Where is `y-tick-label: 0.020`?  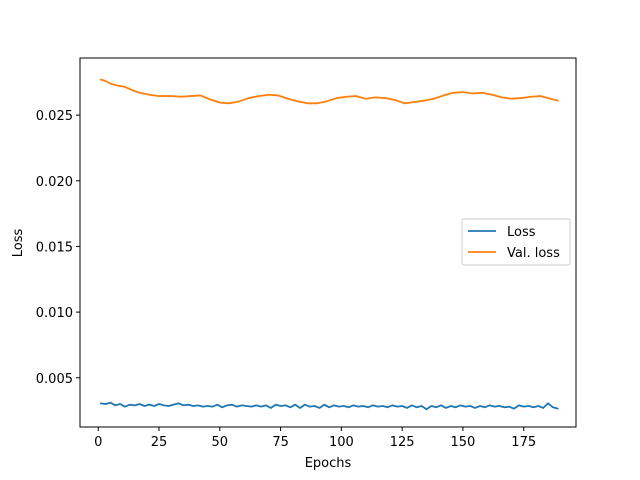 y-tick-label: 0.020 is located at coordinates (54, 182).